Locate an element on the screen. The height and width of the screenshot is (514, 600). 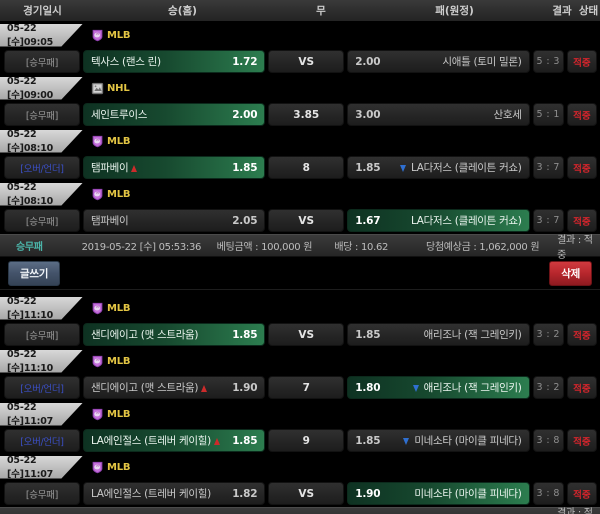
home-odds-cell: 샌디에이고 (맷 스트라움) 1.90 is located at coordinates (174, 387).